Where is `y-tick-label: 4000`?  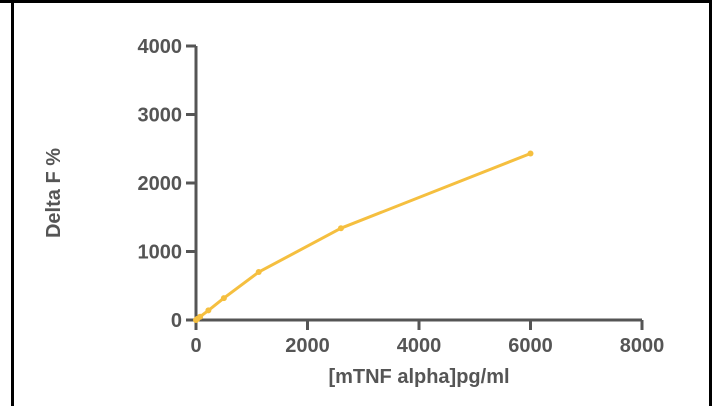 y-tick-label: 4000 is located at coordinates (160, 47).